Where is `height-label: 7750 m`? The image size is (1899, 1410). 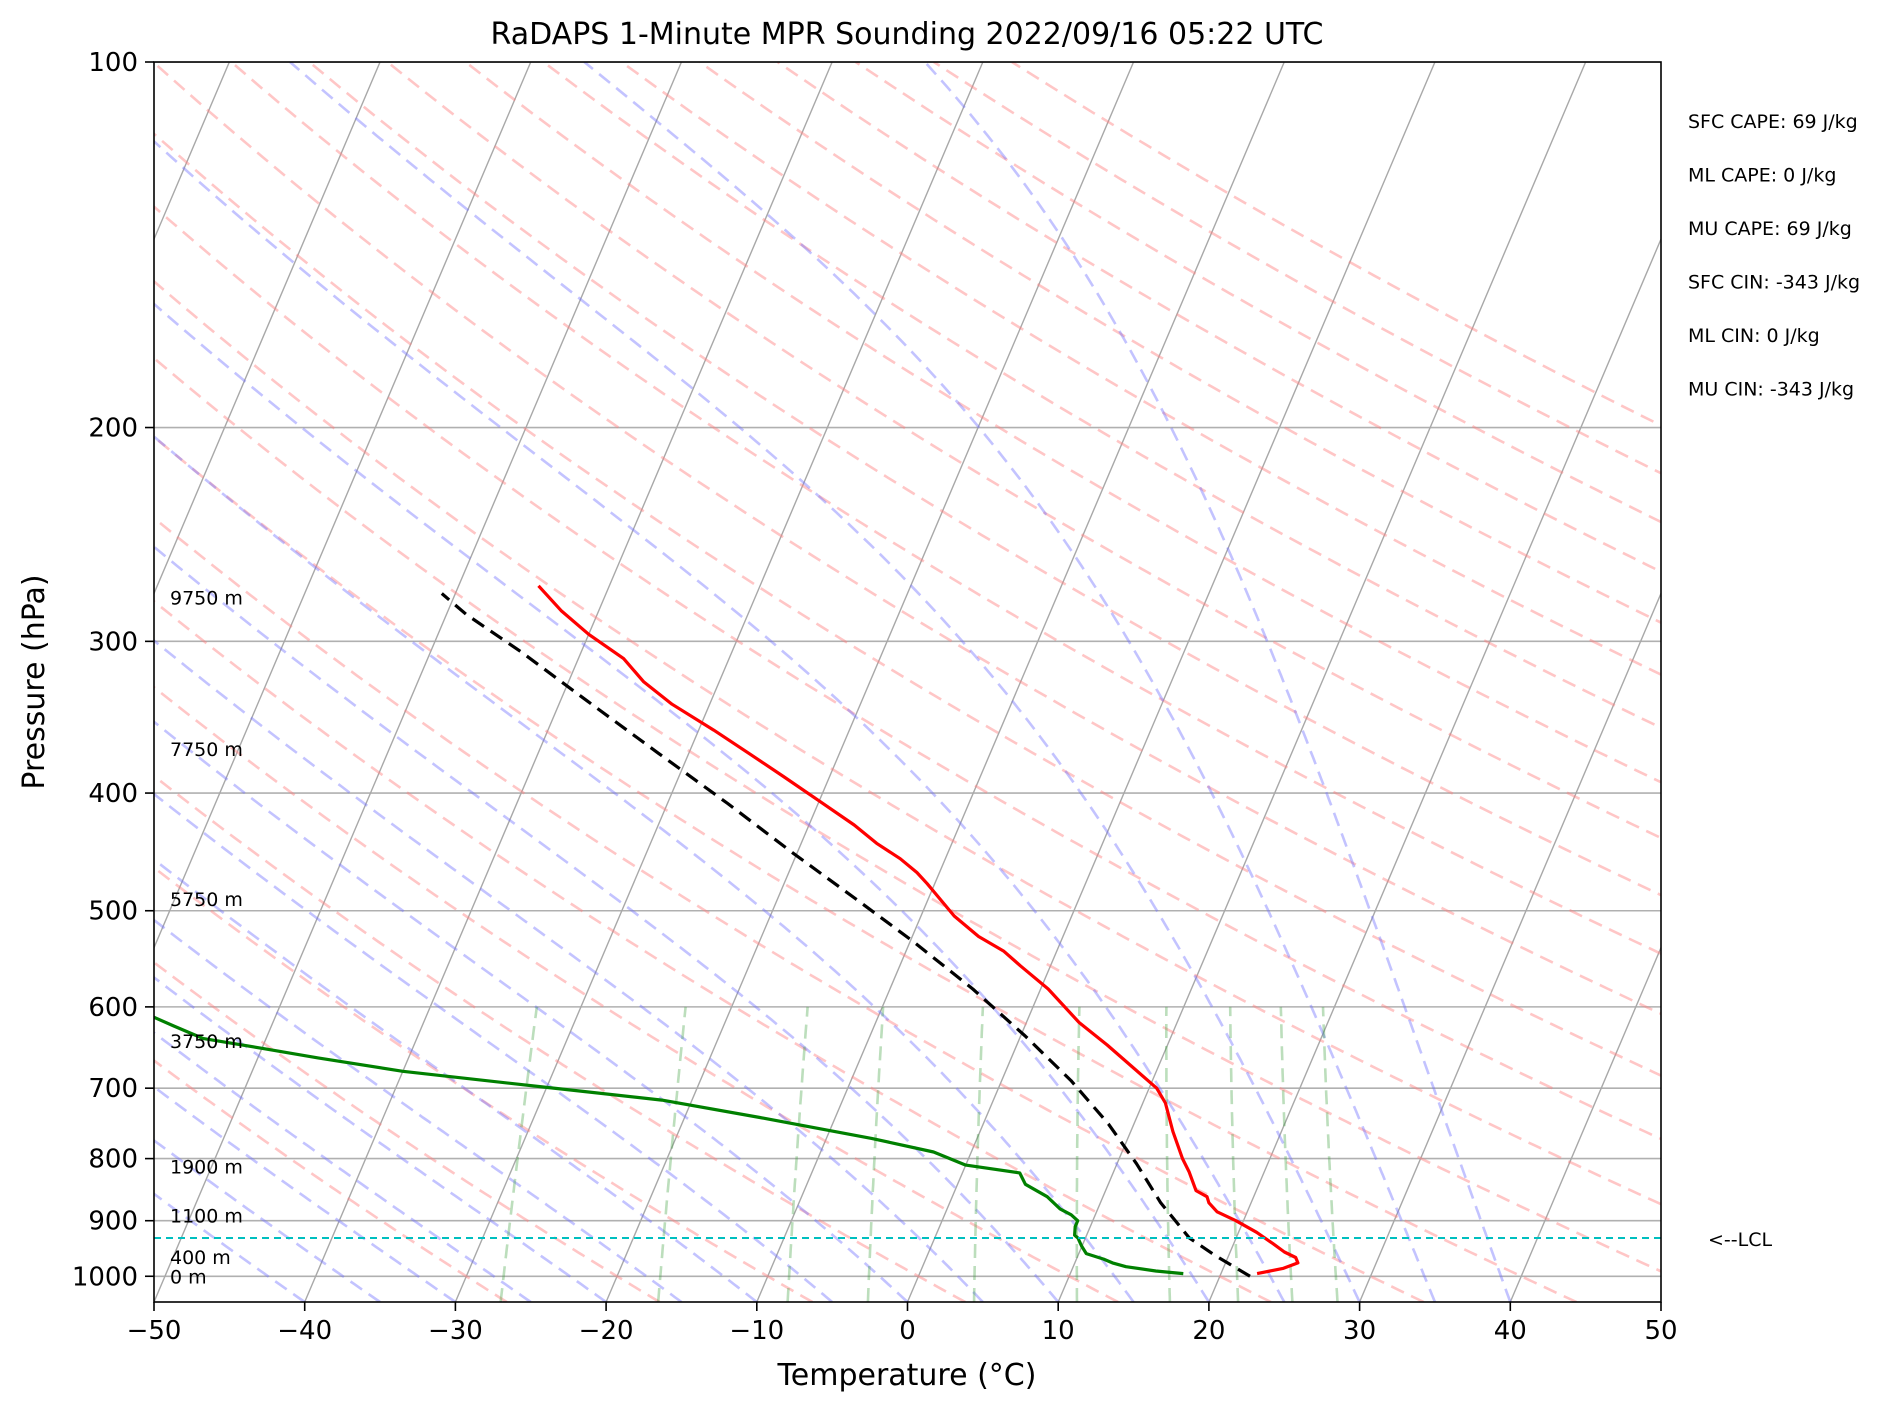 height-label: 7750 m is located at coordinates (206, 750).